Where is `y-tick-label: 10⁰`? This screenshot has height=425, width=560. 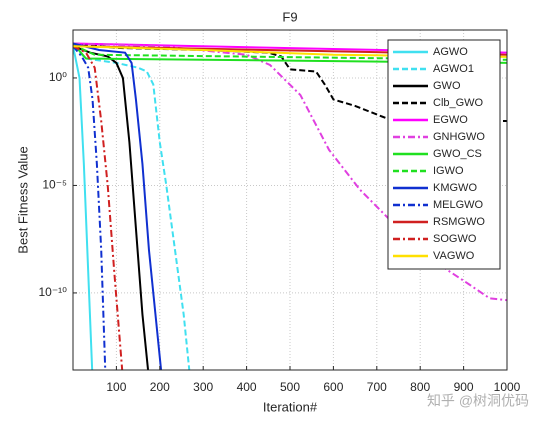
y-tick-label: 10⁰ is located at coordinates (58, 77).